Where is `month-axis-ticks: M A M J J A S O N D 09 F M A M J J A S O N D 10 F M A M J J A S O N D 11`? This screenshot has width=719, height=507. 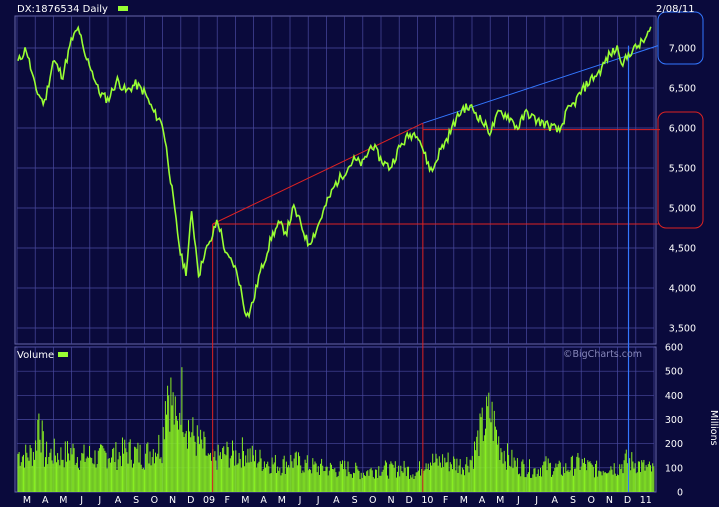
month-axis-ticks: M A M J J A S O N D 09 F M A M J J A S O N D 10 F M A M J J A S O N D 11 is located at coordinates (337, 500).